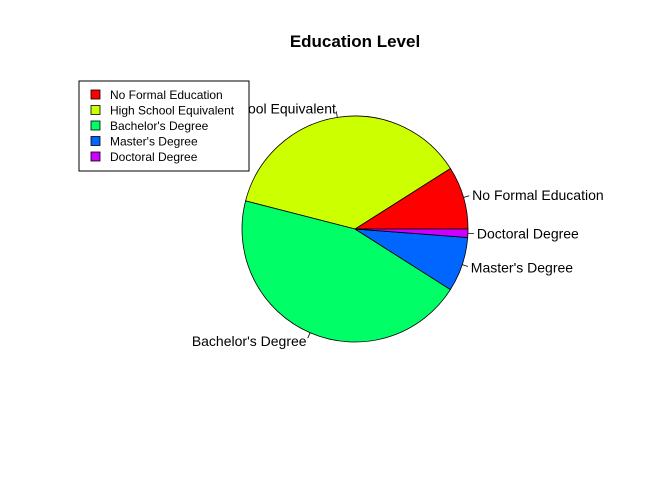  I want to click on slice-label: Doctoral Degree, so click(528, 234).